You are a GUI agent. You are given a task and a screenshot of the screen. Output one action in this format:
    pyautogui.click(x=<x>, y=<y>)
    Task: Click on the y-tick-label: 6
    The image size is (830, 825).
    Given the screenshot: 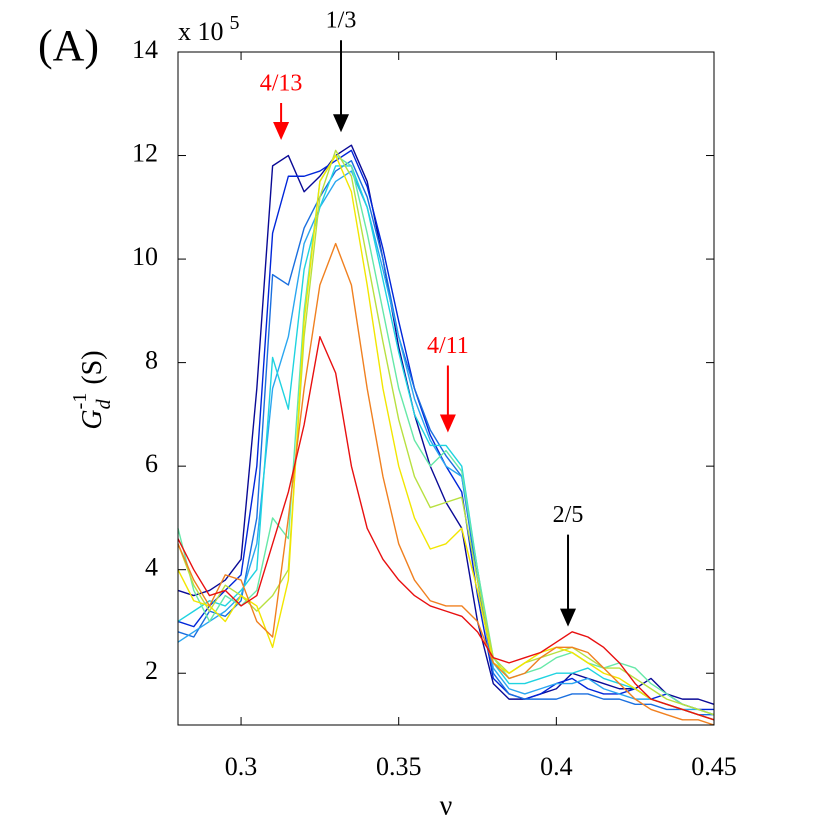 What is the action you would take?
    pyautogui.click(x=151, y=463)
    